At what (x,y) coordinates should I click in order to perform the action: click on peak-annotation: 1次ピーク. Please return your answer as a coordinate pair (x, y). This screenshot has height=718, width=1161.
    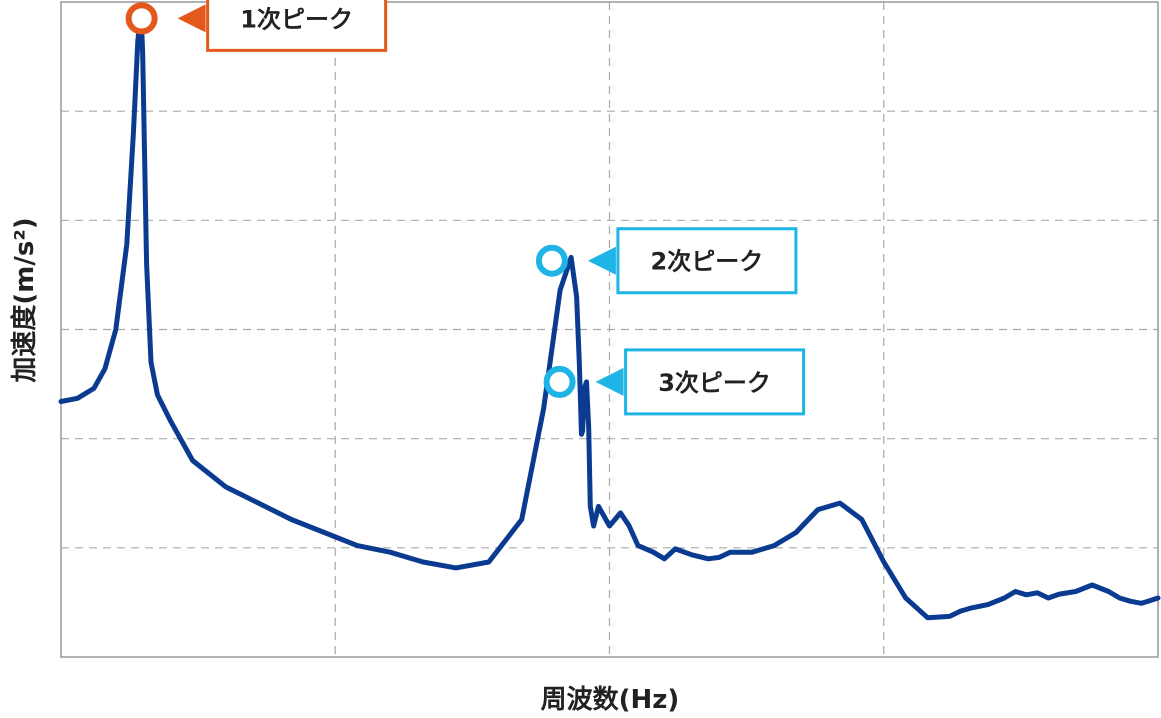
    Looking at the image, I should click on (256, 26).